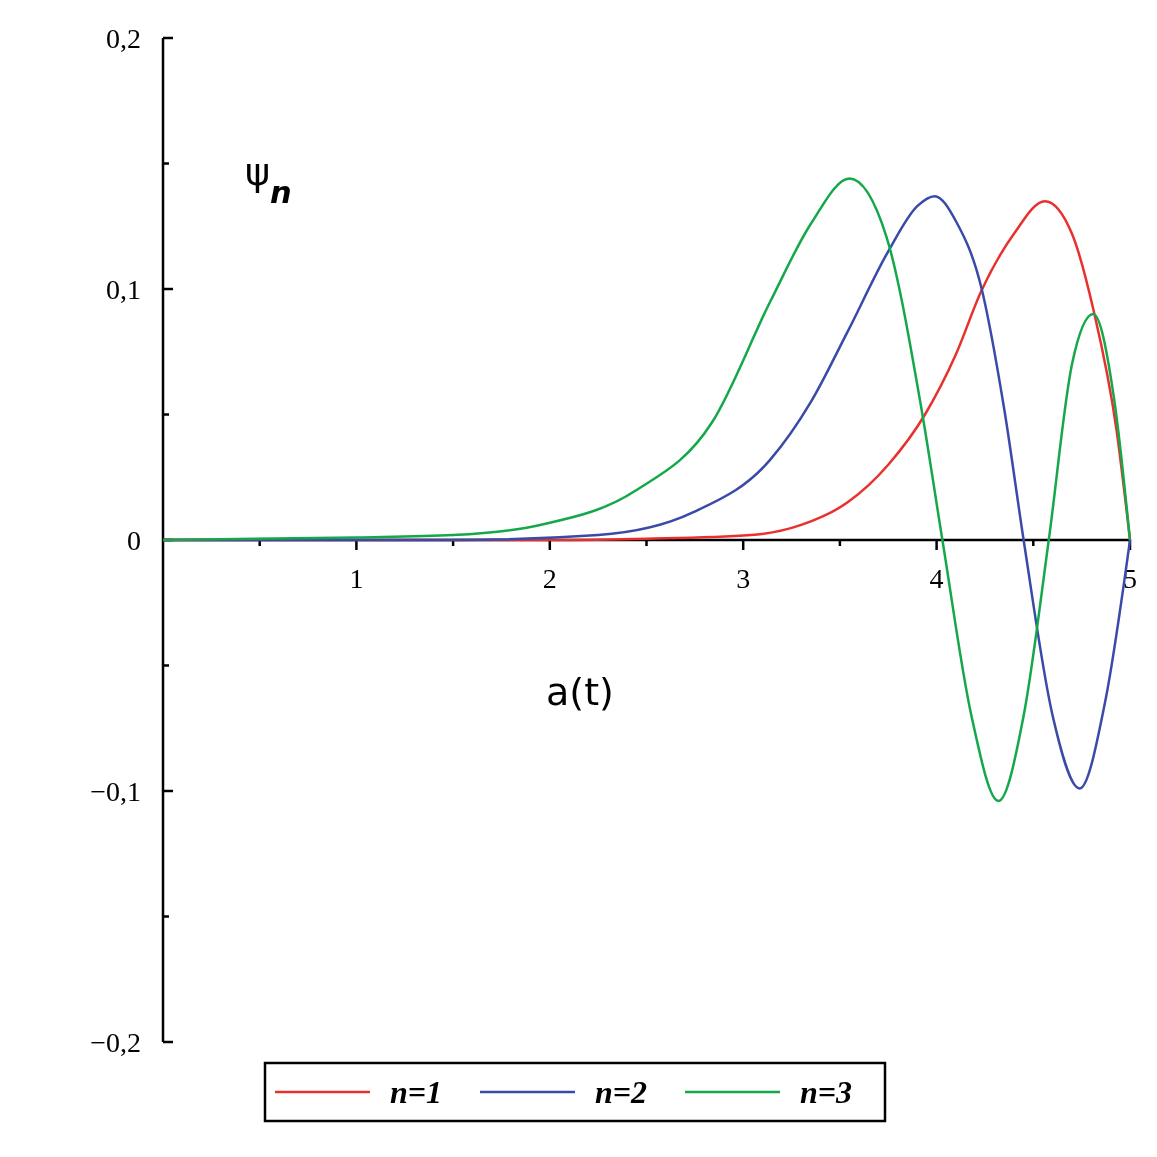  What do you see at coordinates (580, 692) in the screenshot?
I see `x-axis-title: a(t)` at bounding box center [580, 692].